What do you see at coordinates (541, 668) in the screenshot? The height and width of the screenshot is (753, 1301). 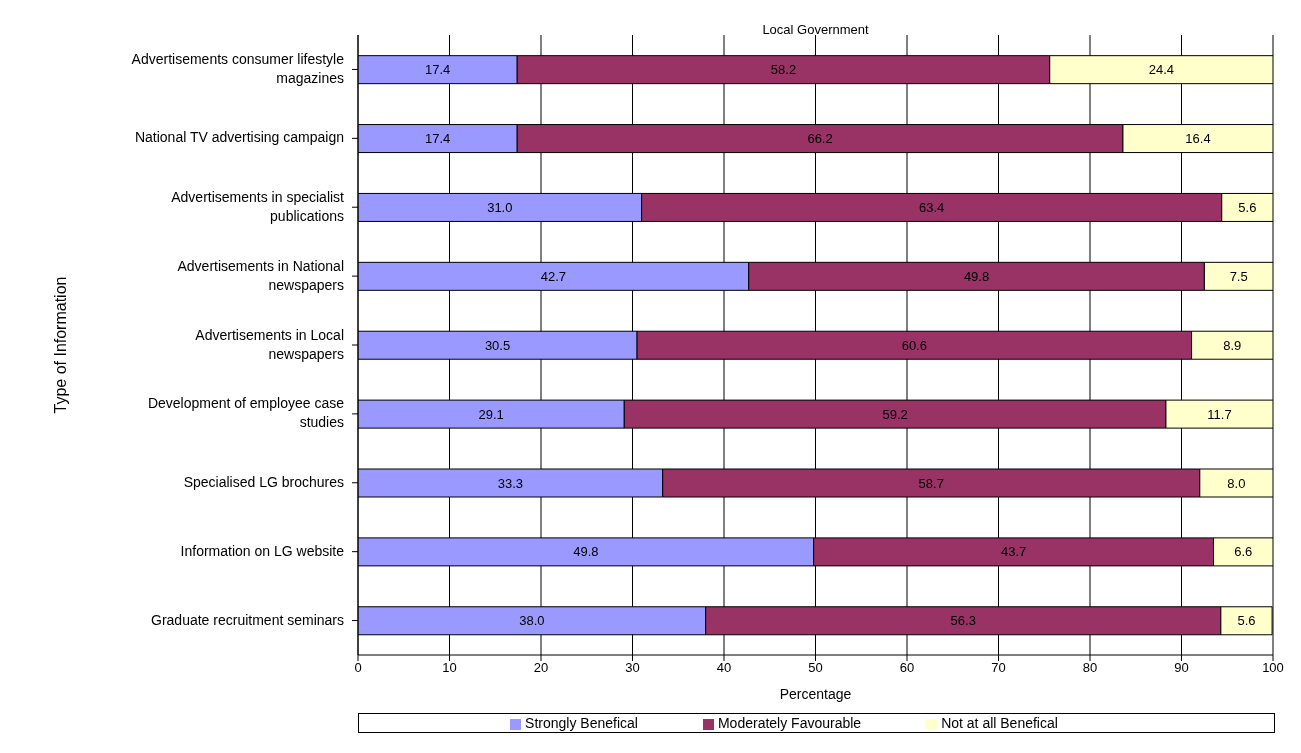 I see `x-tick-label: 20` at bounding box center [541, 668].